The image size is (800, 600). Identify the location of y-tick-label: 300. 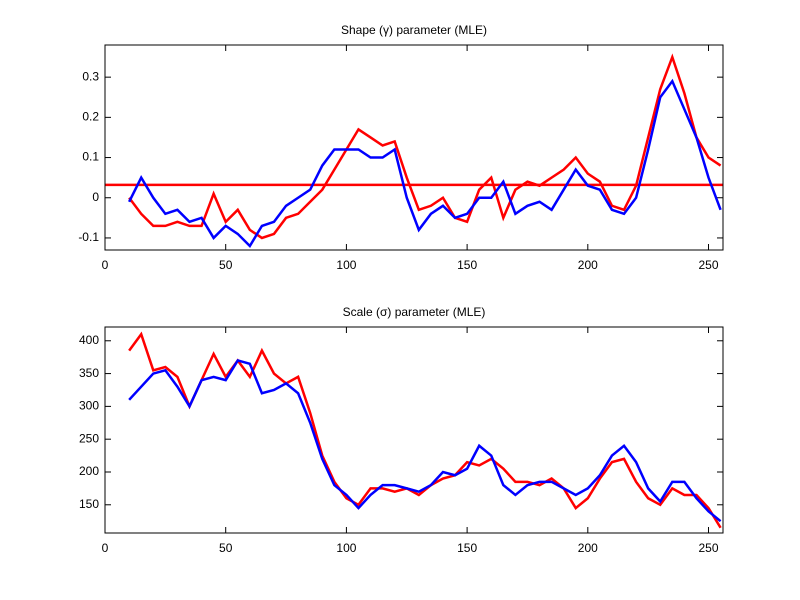
(89, 406).